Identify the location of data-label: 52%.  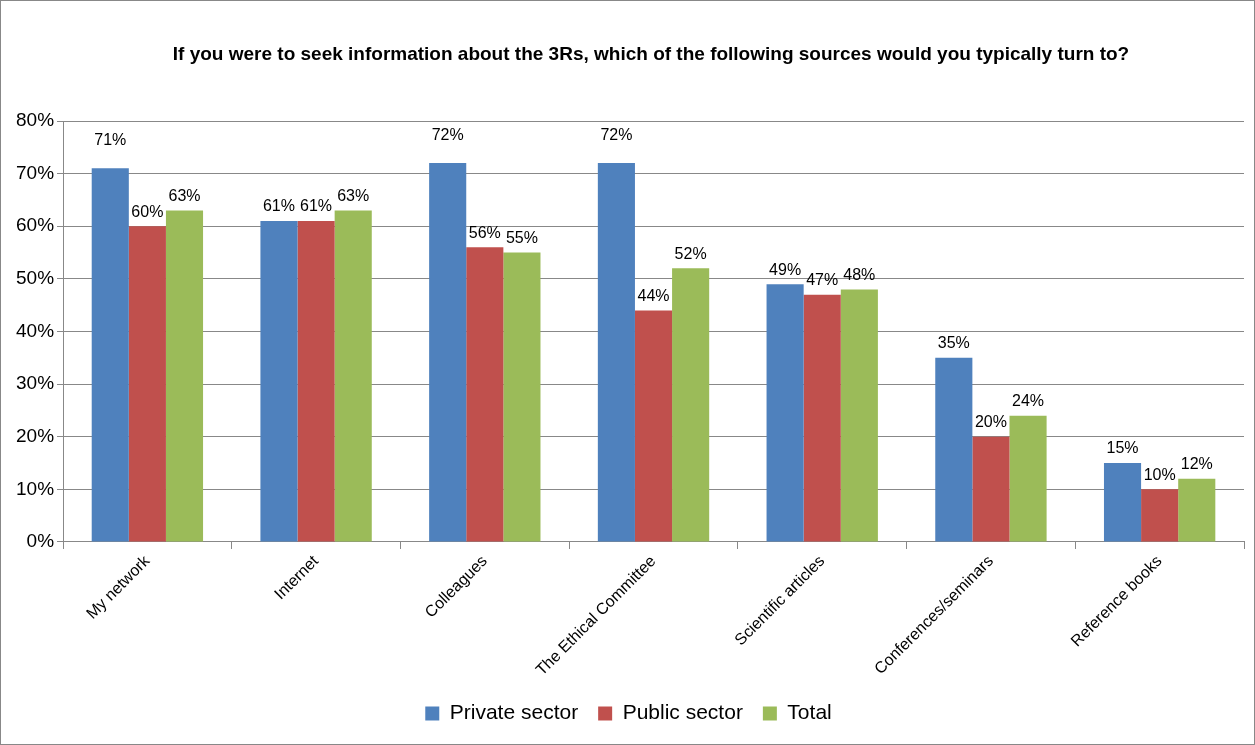
(690, 253).